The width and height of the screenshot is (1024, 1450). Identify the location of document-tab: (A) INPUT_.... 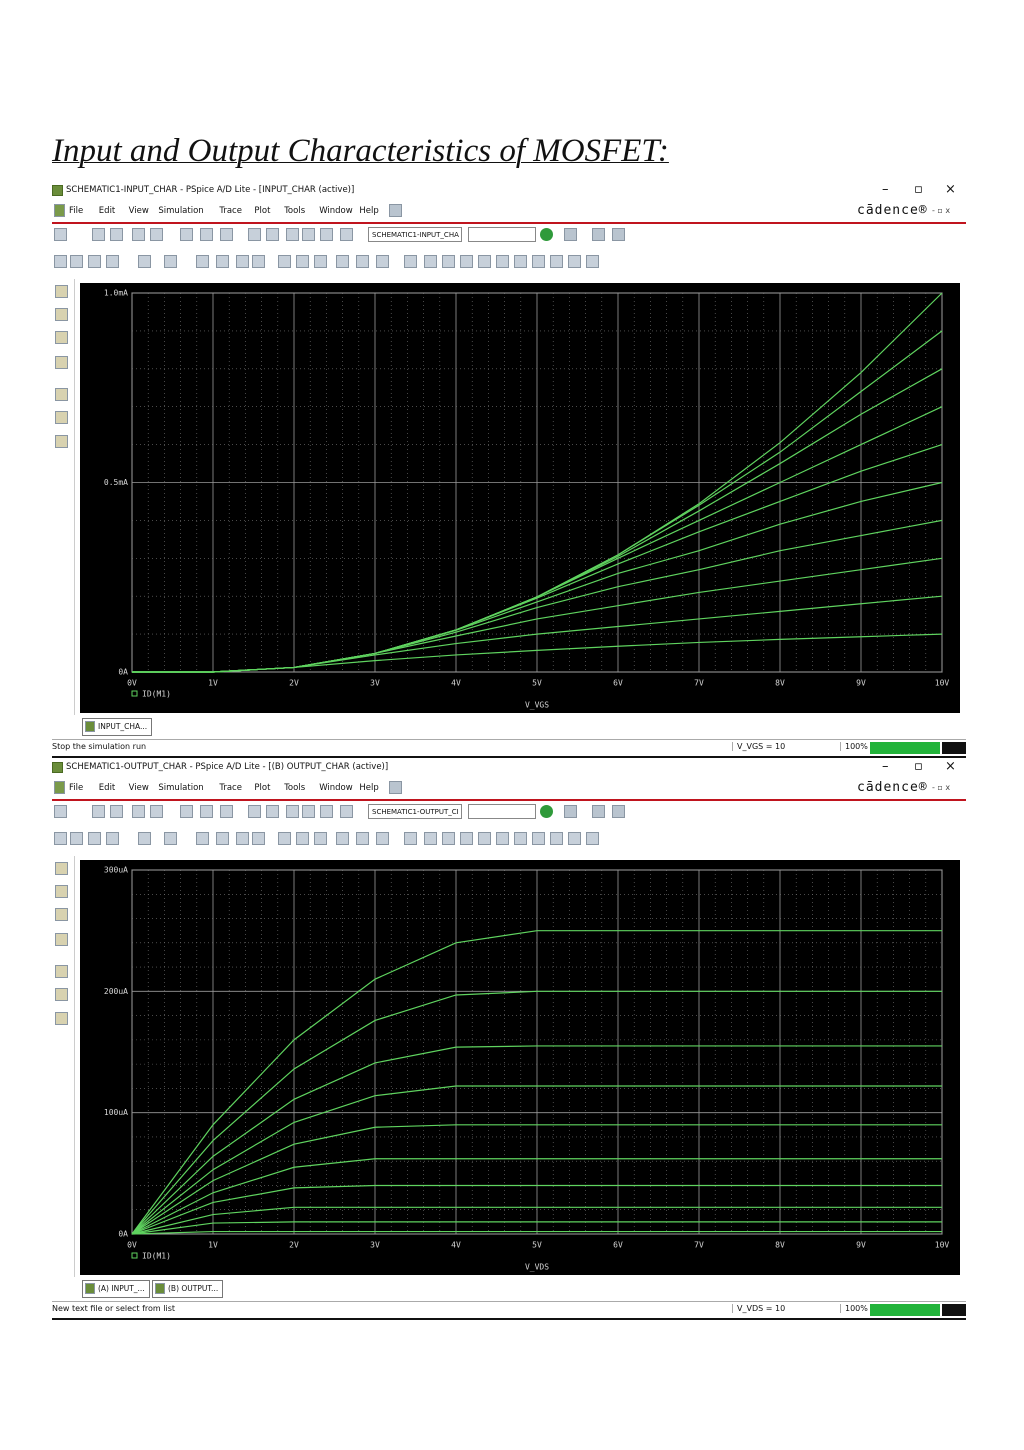
(116, 1289).